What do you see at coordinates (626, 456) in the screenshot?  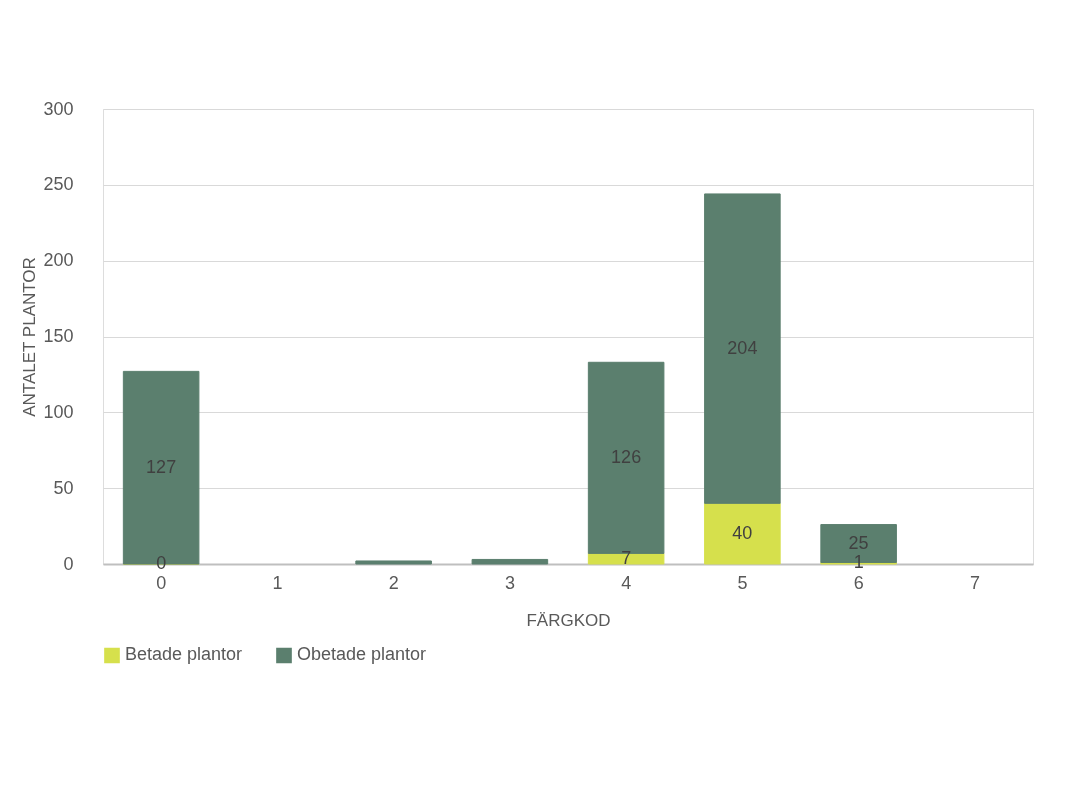 I see `data-label: 126` at bounding box center [626, 456].